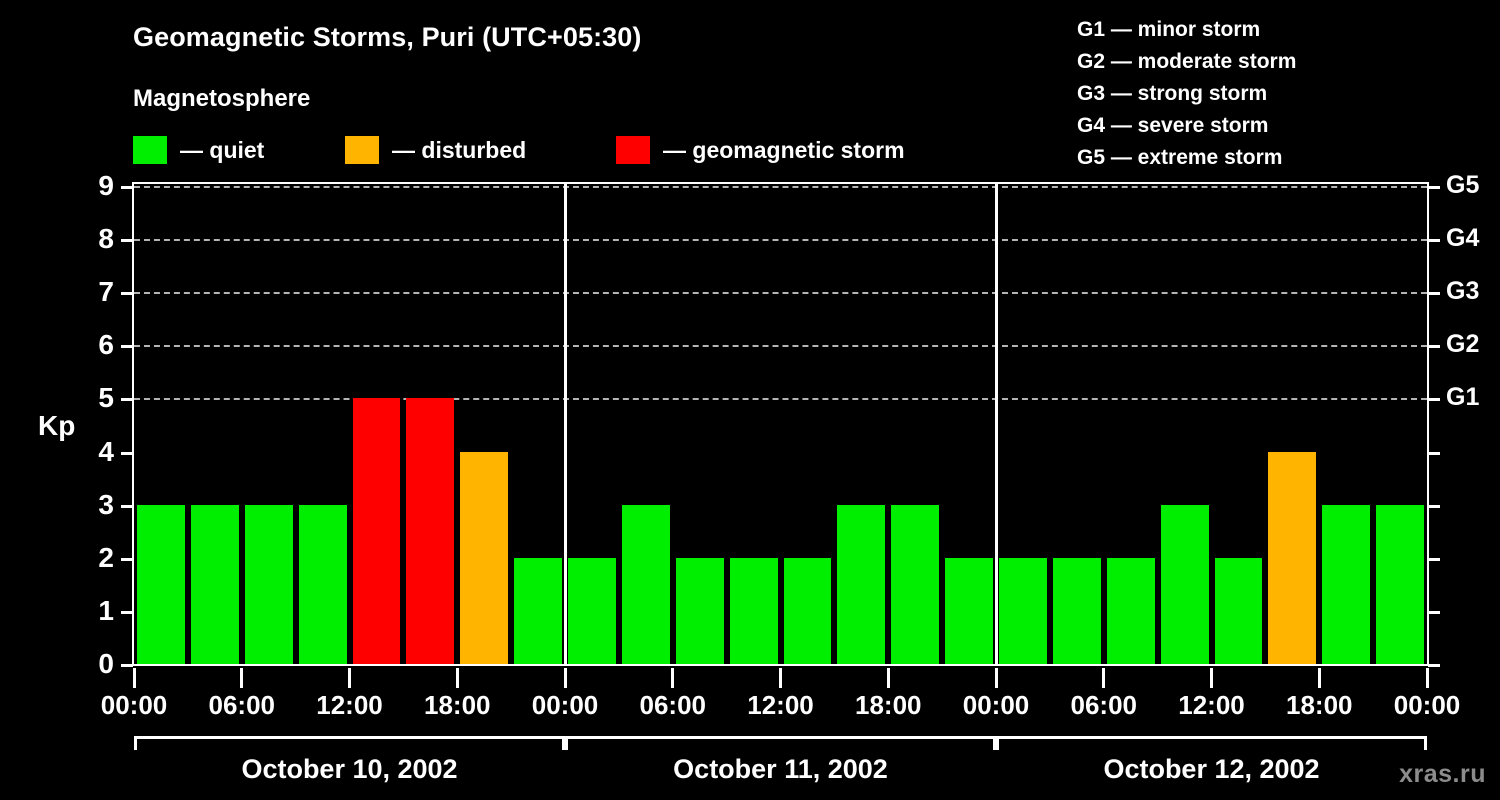 The height and width of the screenshot is (800, 1500). I want to click on x-tick-label-12: 00:00, so click(1427, 705).